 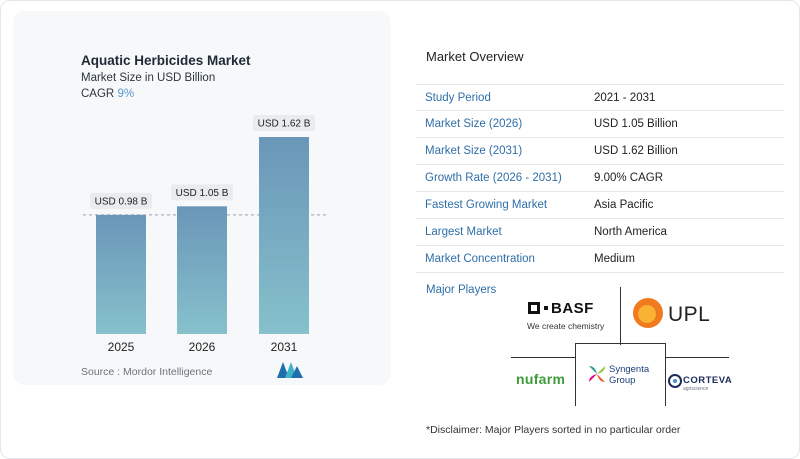 I want to click on overview-row: Largest Market North America, so click(x=600, y=232).